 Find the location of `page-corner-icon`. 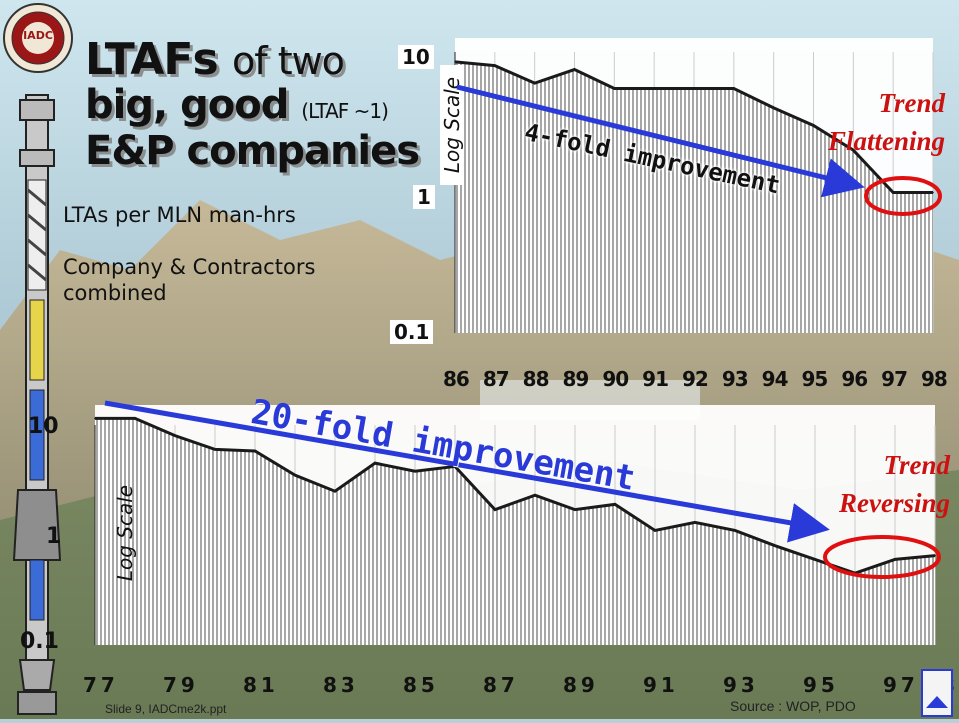

page-corner-icon is located at coordinates (937, 693).